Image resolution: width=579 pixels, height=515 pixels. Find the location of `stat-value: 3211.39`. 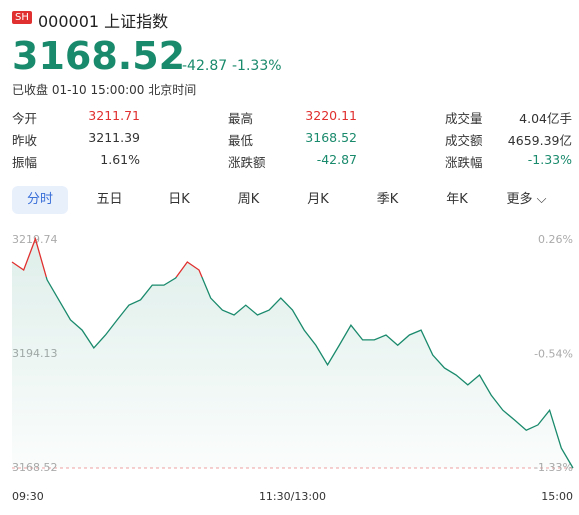

stat-value: 3211.39 is located at coordinates (114, 137).